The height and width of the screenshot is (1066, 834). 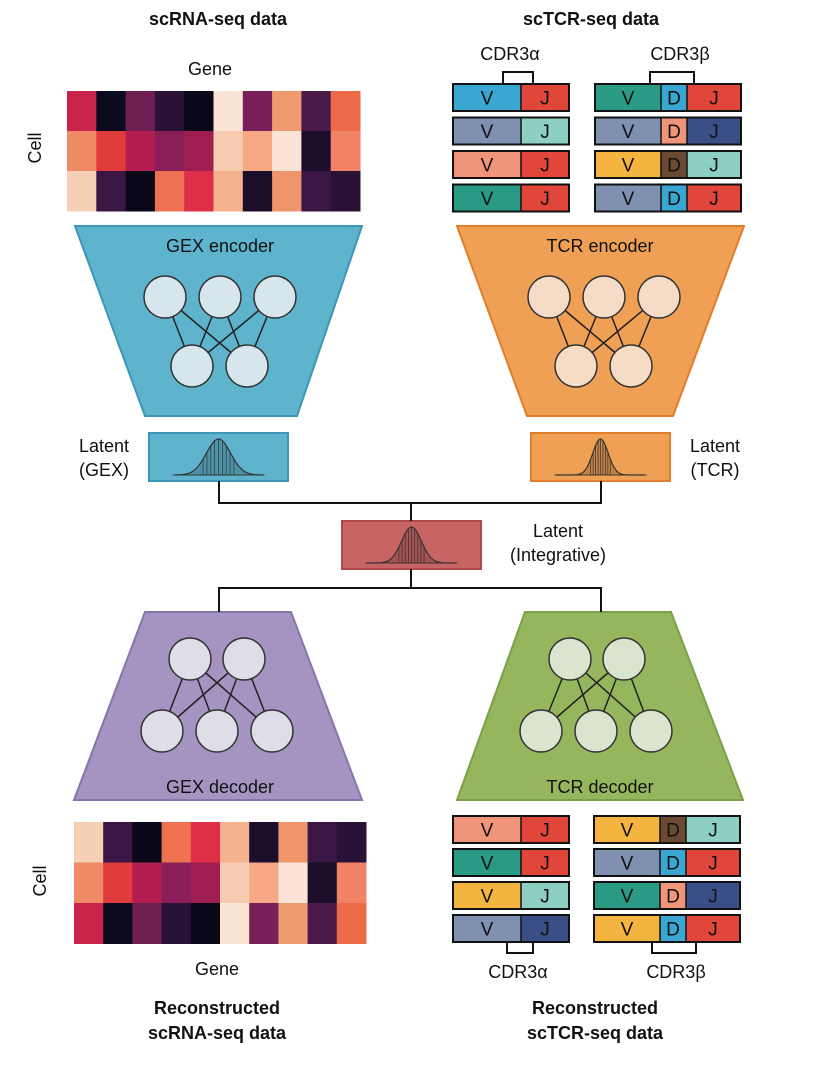 I want to click on latent-gex-label-line2: (GEX), so click(x=103, y=470).